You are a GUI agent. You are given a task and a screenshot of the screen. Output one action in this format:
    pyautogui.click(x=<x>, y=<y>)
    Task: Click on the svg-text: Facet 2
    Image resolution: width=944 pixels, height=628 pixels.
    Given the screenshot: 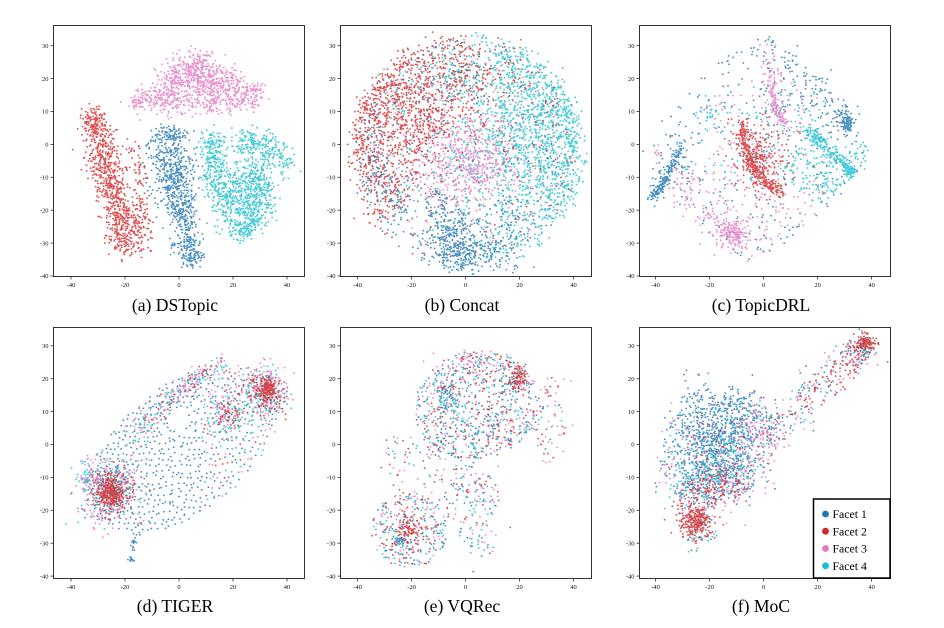 What is the action you would take?
    pyautogui.click(x=850, y=531)
    